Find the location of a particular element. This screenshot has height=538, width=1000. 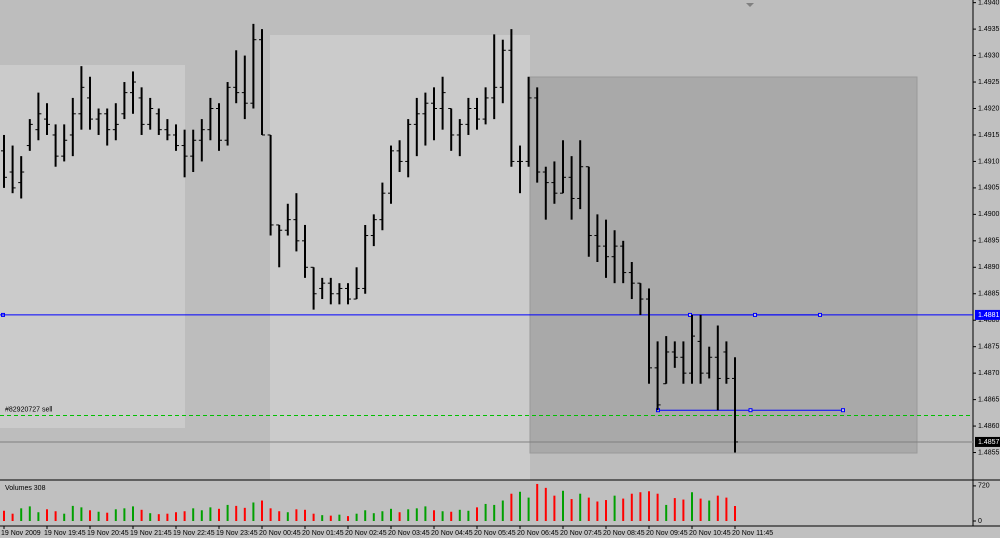

x-tick-label: 20 Nov 01:45 is located at coordinates (323, 533).